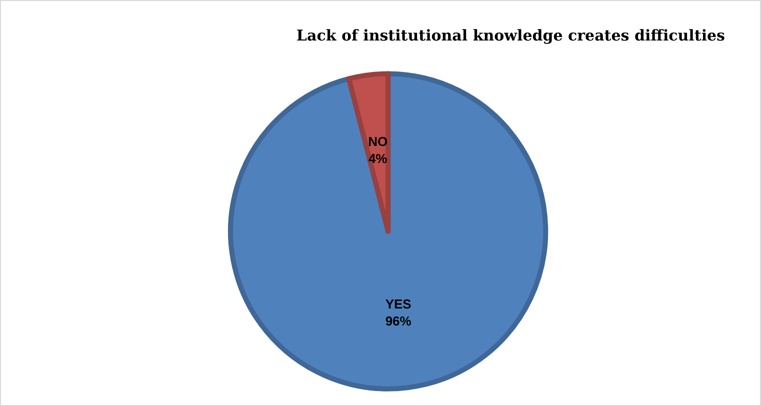  What do you see at coordinates (378, 142) in the screenshot?
I see `slice-label: NO` at bounding box center [378, 142].